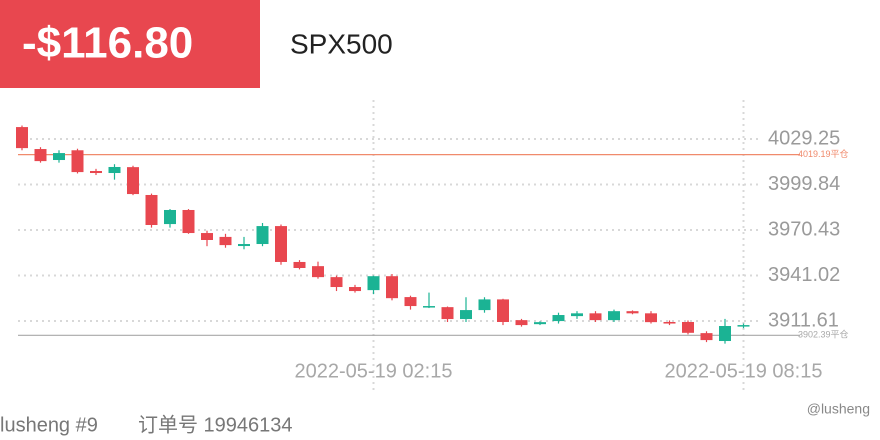 The image size is (880, 440). Describe the element at coordinates (804, 138) in the screenshot. I see `y-tick-label: 4029.25` at that location.